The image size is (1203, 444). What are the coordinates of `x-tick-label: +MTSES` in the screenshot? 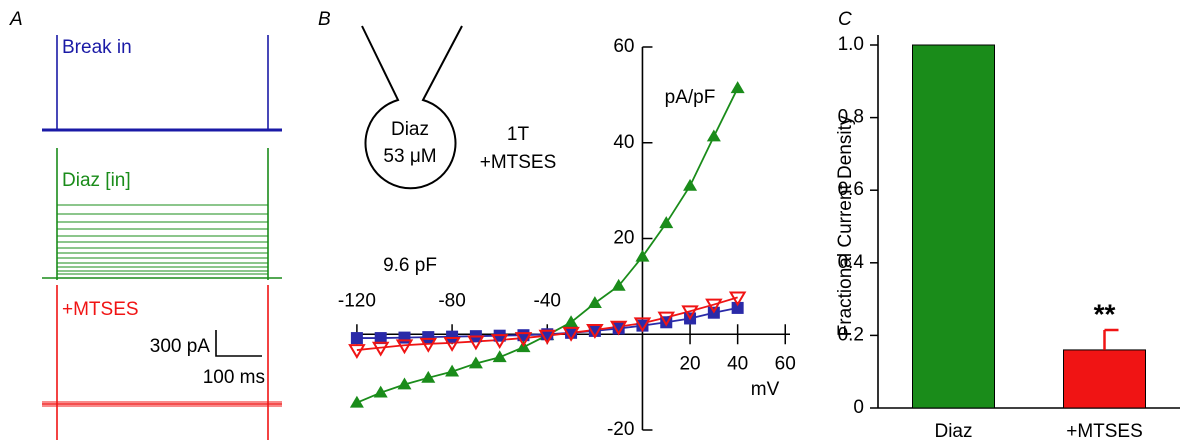 It's located at (1104, 431).